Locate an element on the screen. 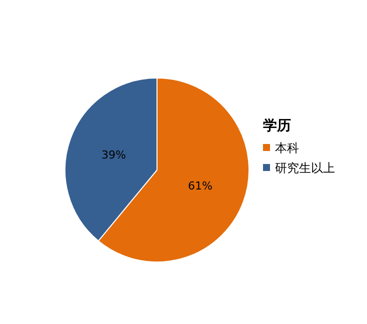 Image resolution: width=367 pixels, height=324 pixels. data-label: 39% is located at coordinates (113, 155).